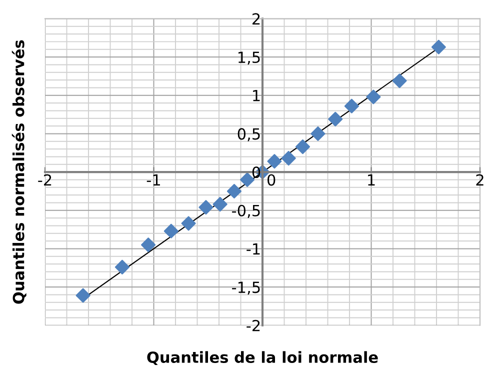 The width and height of the screenshot is (500, 374). Describe the element at coordinates (246, 211) in the screenshot. I see `y-tick-label: -0,5` at that location.